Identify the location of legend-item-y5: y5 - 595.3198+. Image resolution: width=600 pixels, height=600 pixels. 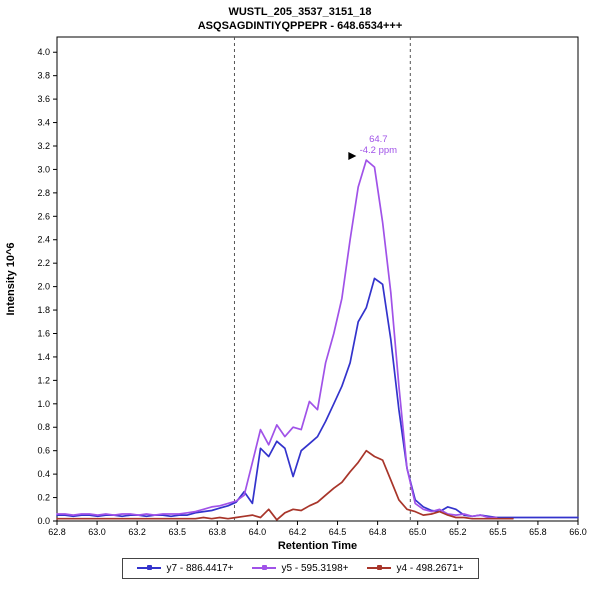
(300, 568).